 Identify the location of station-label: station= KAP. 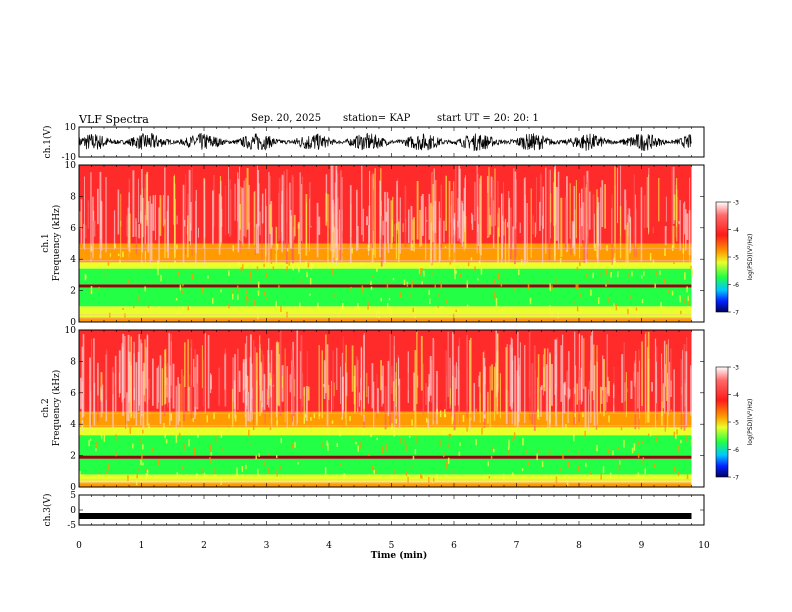
(377, 118).